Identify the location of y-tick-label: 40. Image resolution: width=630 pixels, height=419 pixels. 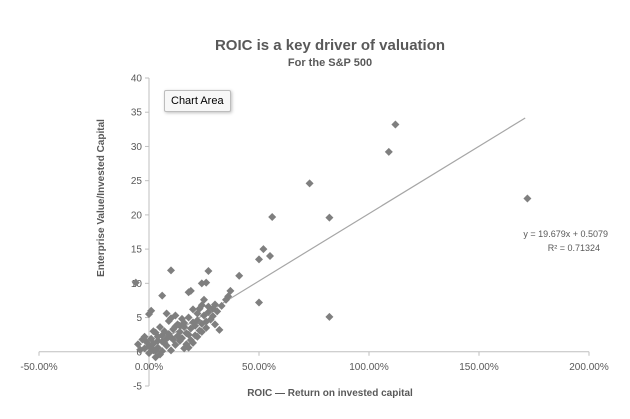
(137, 79).